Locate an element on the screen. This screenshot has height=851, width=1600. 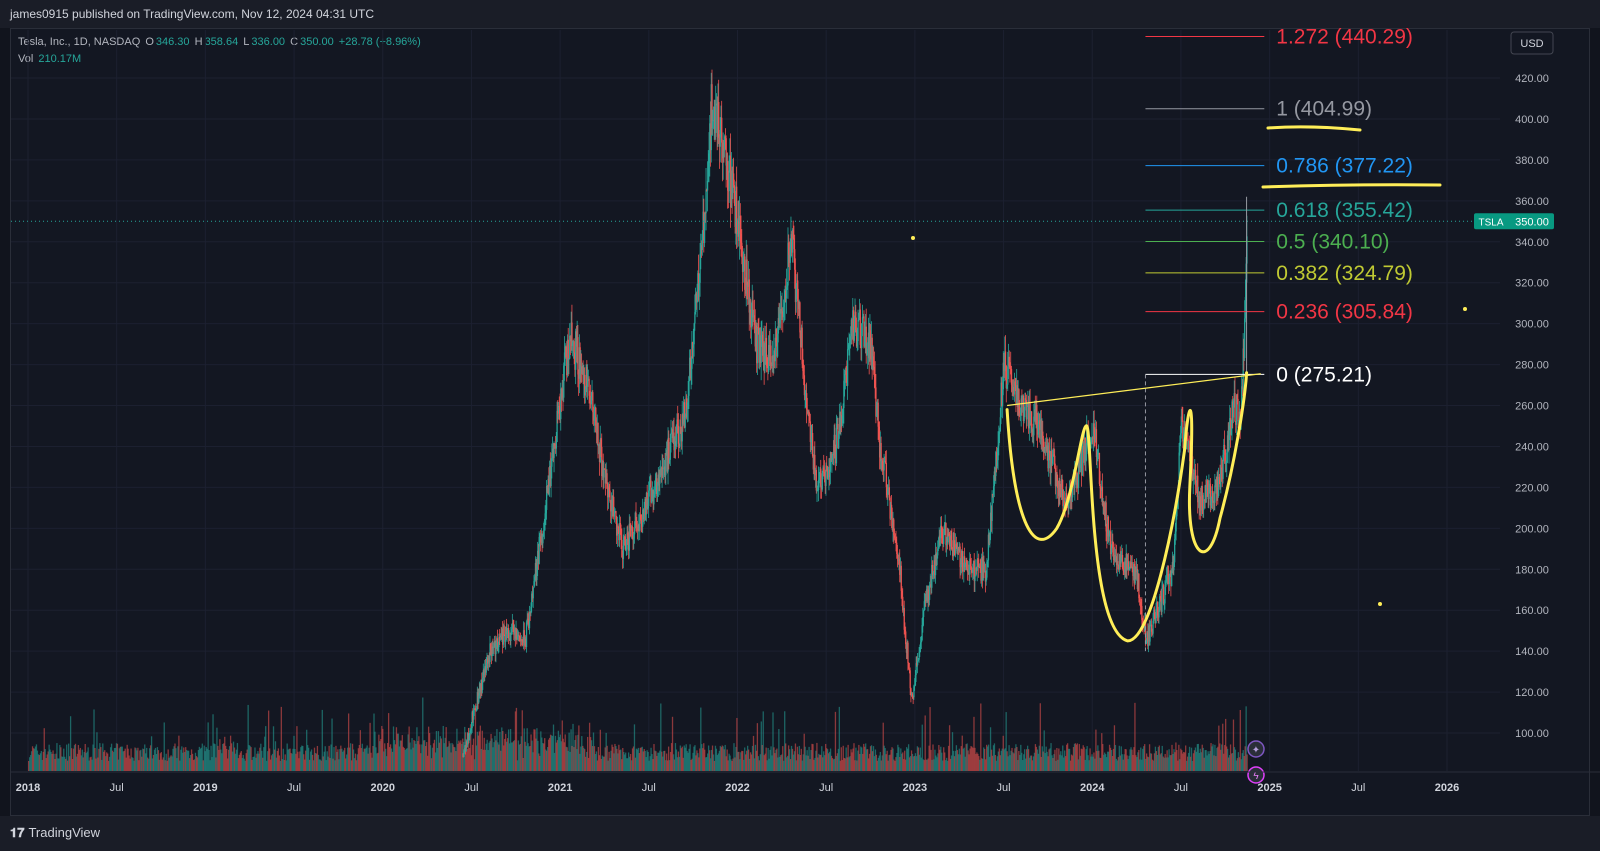
high-value: 358.64 is located at coordinates (221, 42).